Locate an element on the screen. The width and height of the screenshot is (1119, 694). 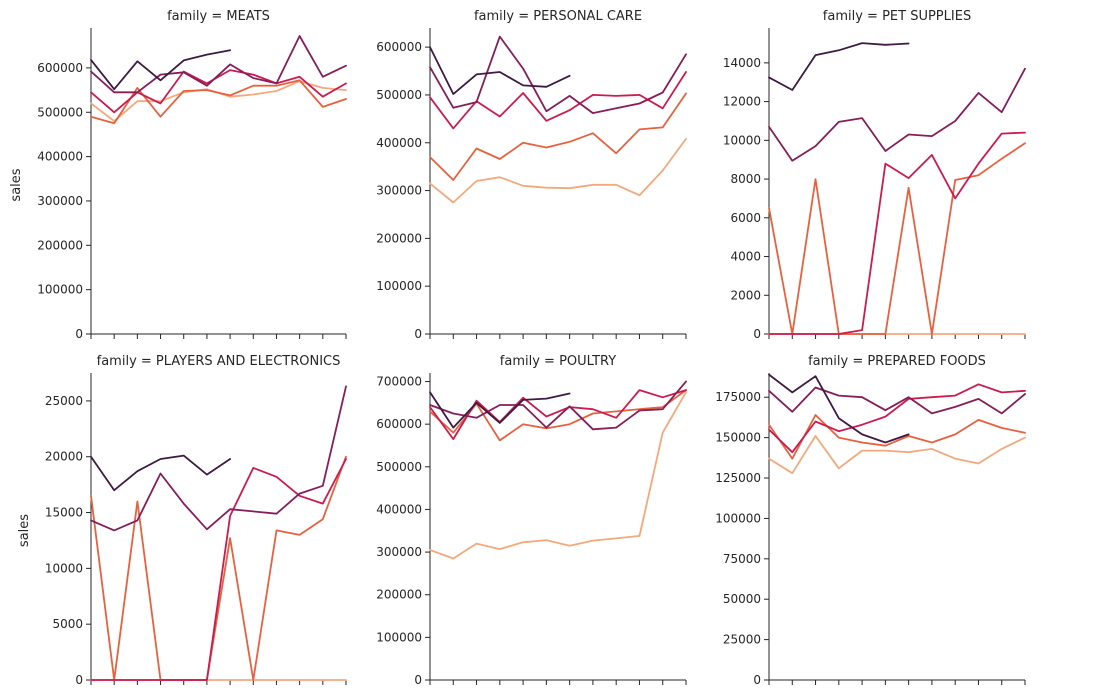
y-tick-label: 50000 is located at coordinates (742, 599).